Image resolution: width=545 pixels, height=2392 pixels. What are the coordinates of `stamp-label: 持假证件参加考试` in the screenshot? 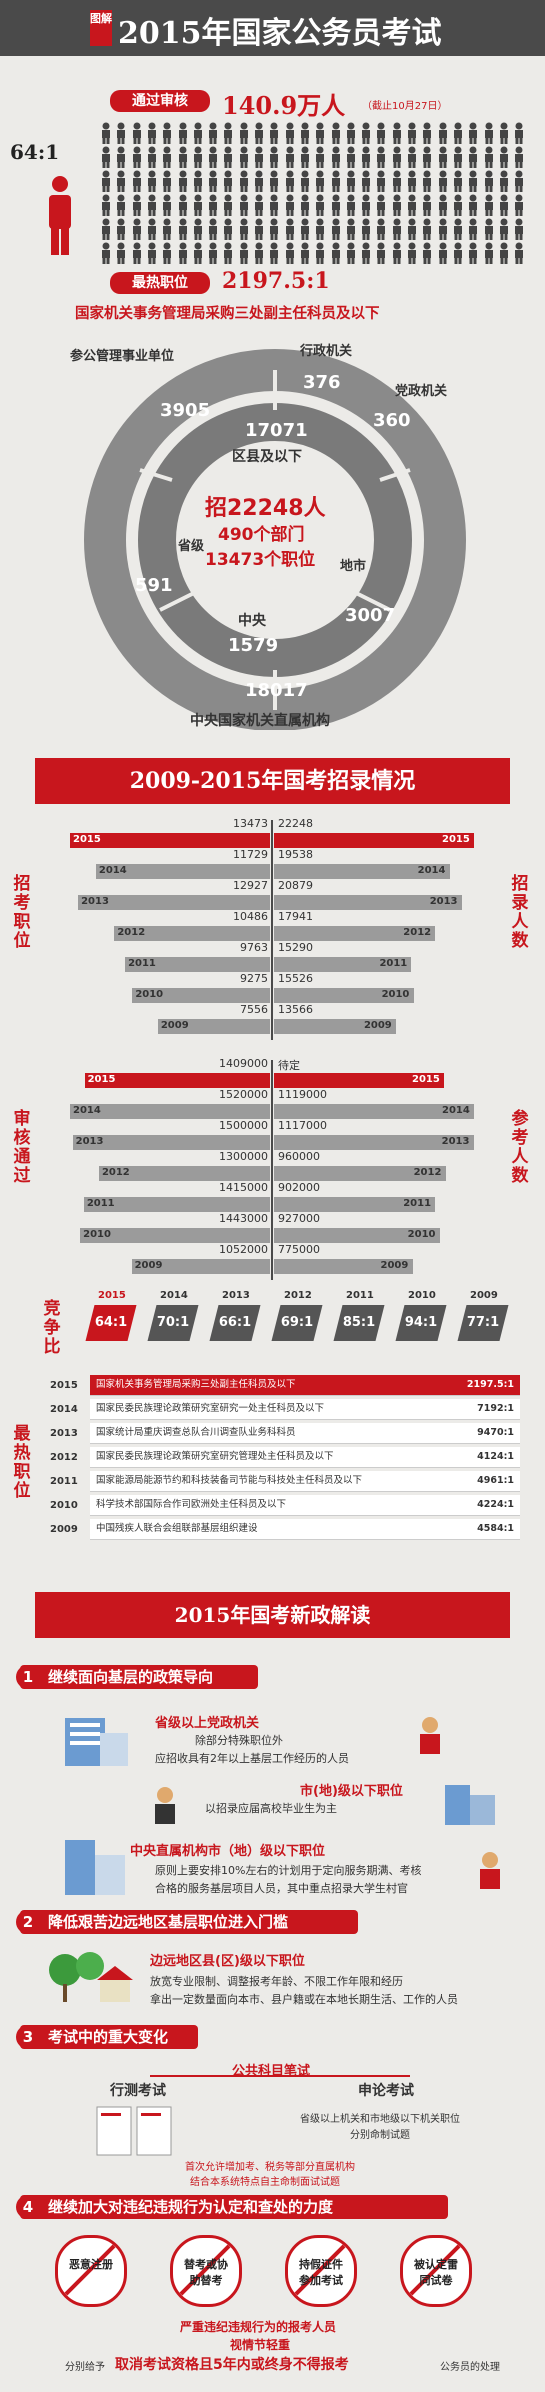 It's located at (321, 2272).